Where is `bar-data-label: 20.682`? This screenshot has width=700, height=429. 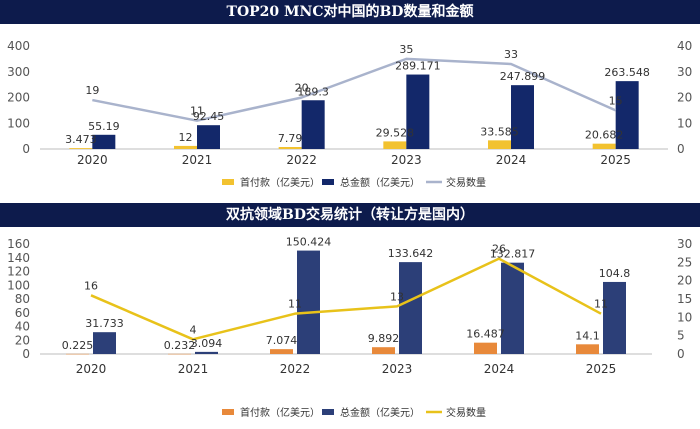 bar-data-label: 20.682 is located at coordinates (604, 135).